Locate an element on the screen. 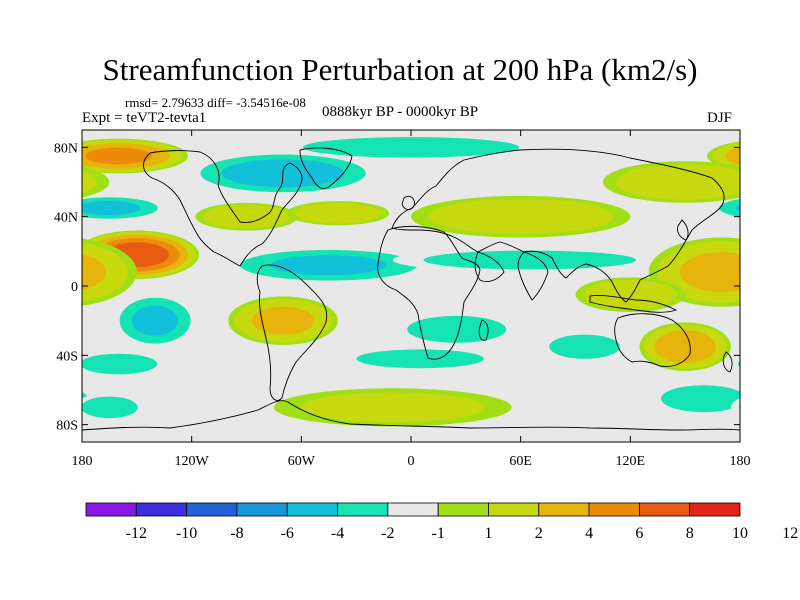 The height and width of the screenshot is (600, 800). coast-arabia is located at coordinates (489, 267).